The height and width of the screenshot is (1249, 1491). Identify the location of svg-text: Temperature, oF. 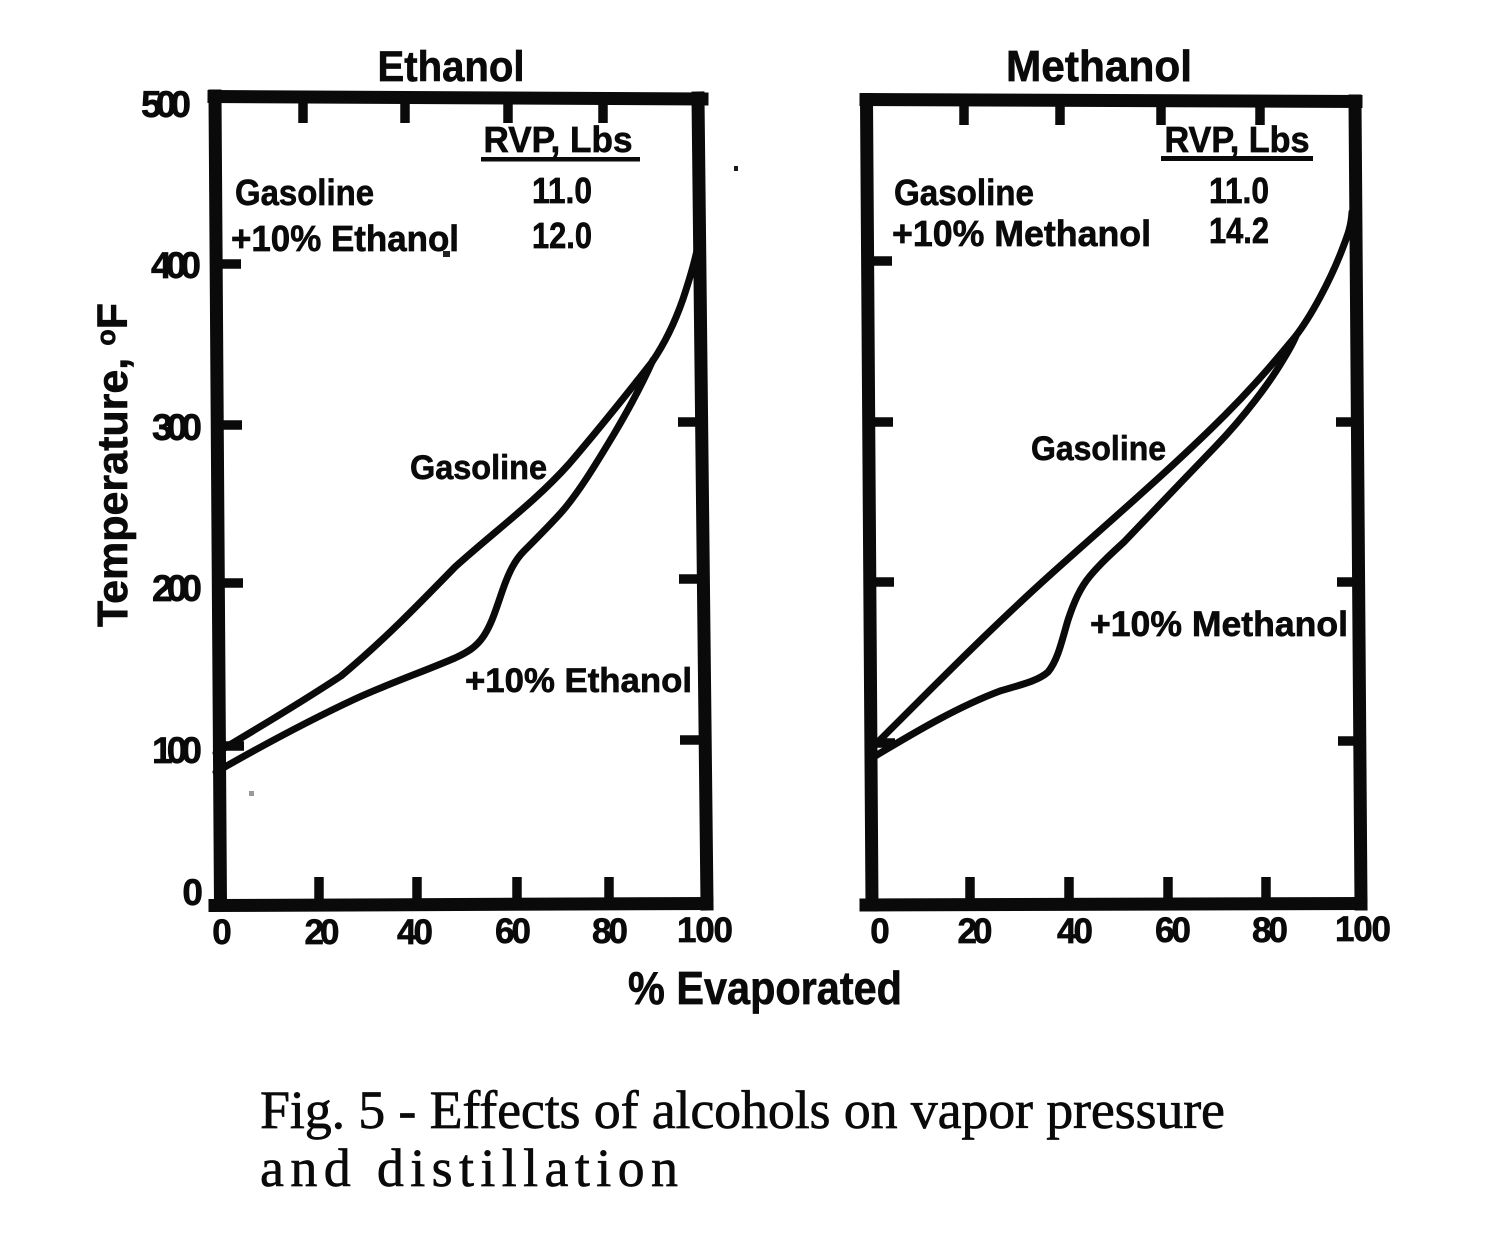
(113, 465).